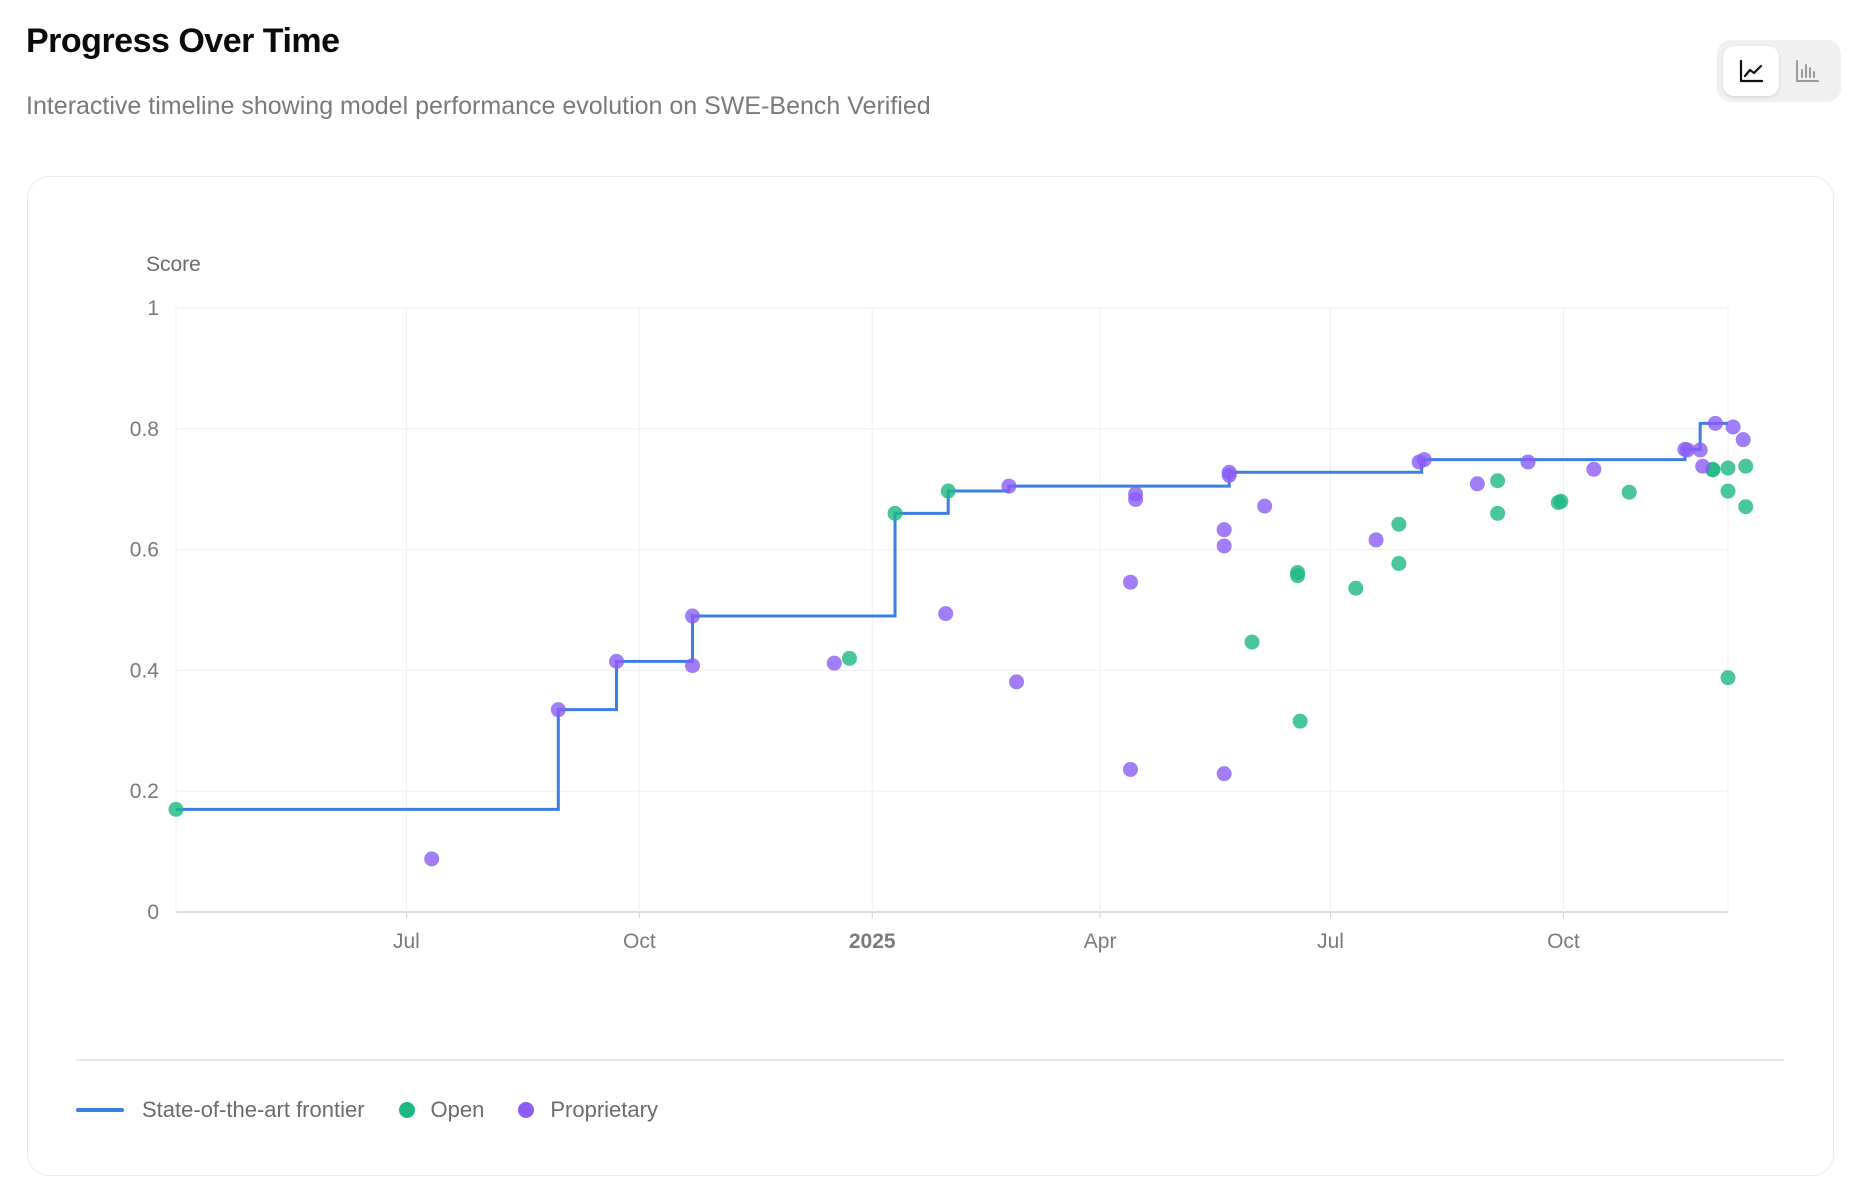 Image resolution: width=1862 pixels, height=1186 pixels. I want to click on y-tick-label: 0.4, so click(145, 670).